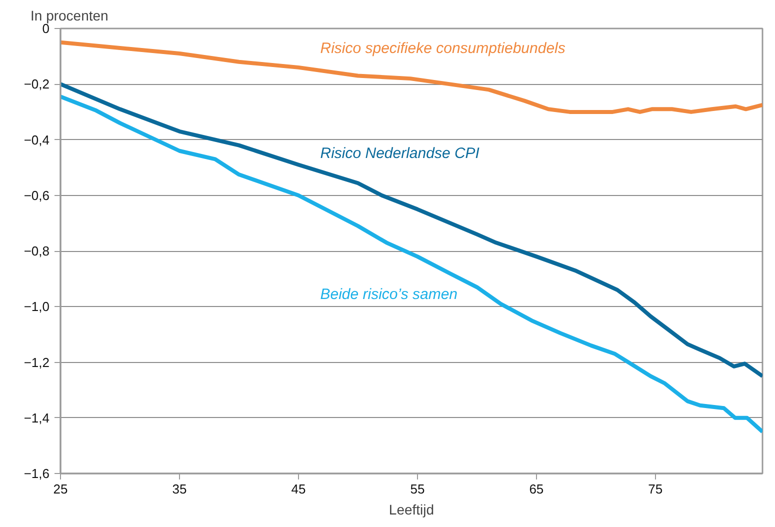  What do you see at coordinates (37, 84) in the screenshot?
I see `y-tick-label: −0,2` at bounding box center [37, 84].